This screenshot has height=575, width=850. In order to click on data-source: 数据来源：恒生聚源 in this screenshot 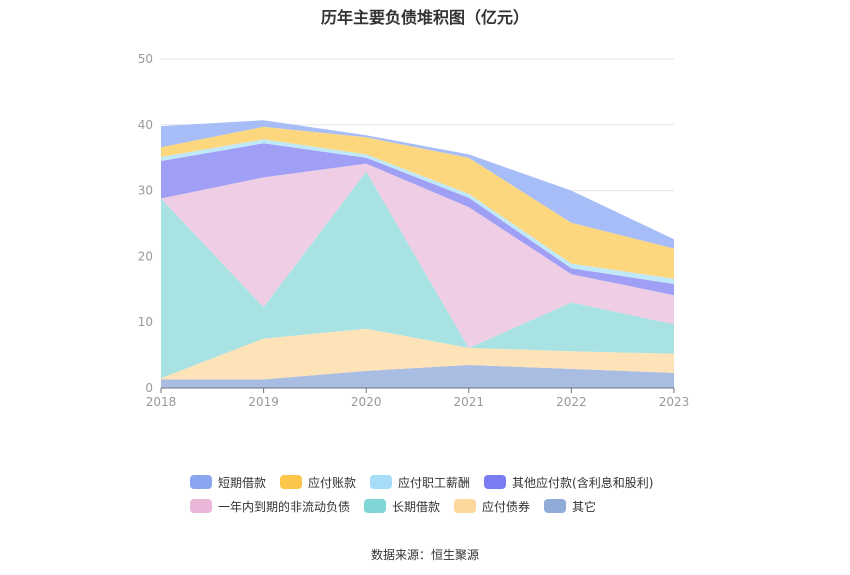, I will do `click(424, 555)`.